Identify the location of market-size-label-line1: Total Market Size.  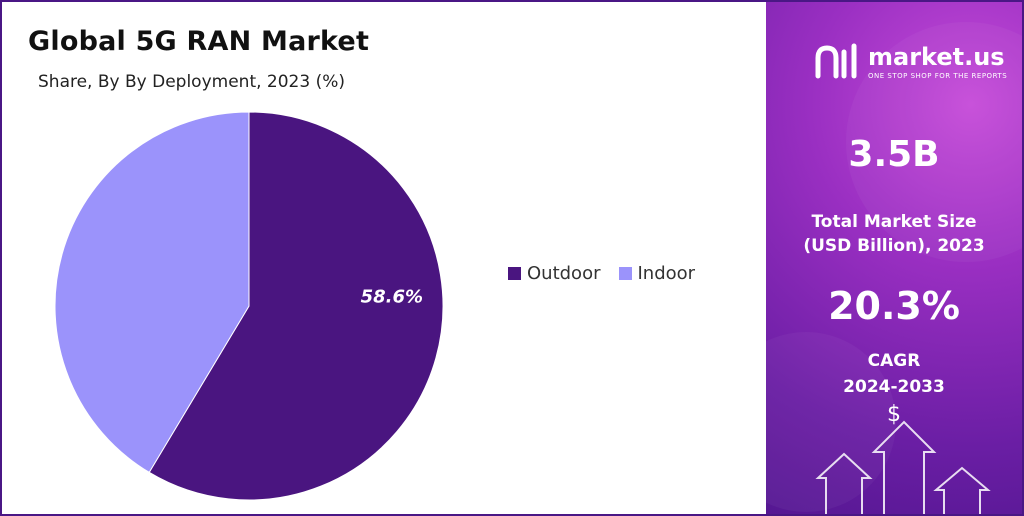
(894, 222).